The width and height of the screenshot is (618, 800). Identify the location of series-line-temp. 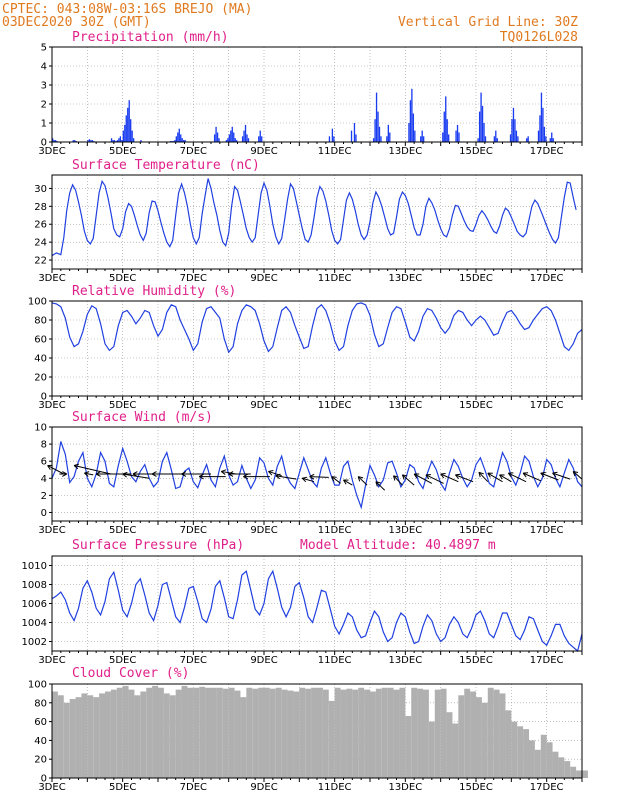
(314, 217).